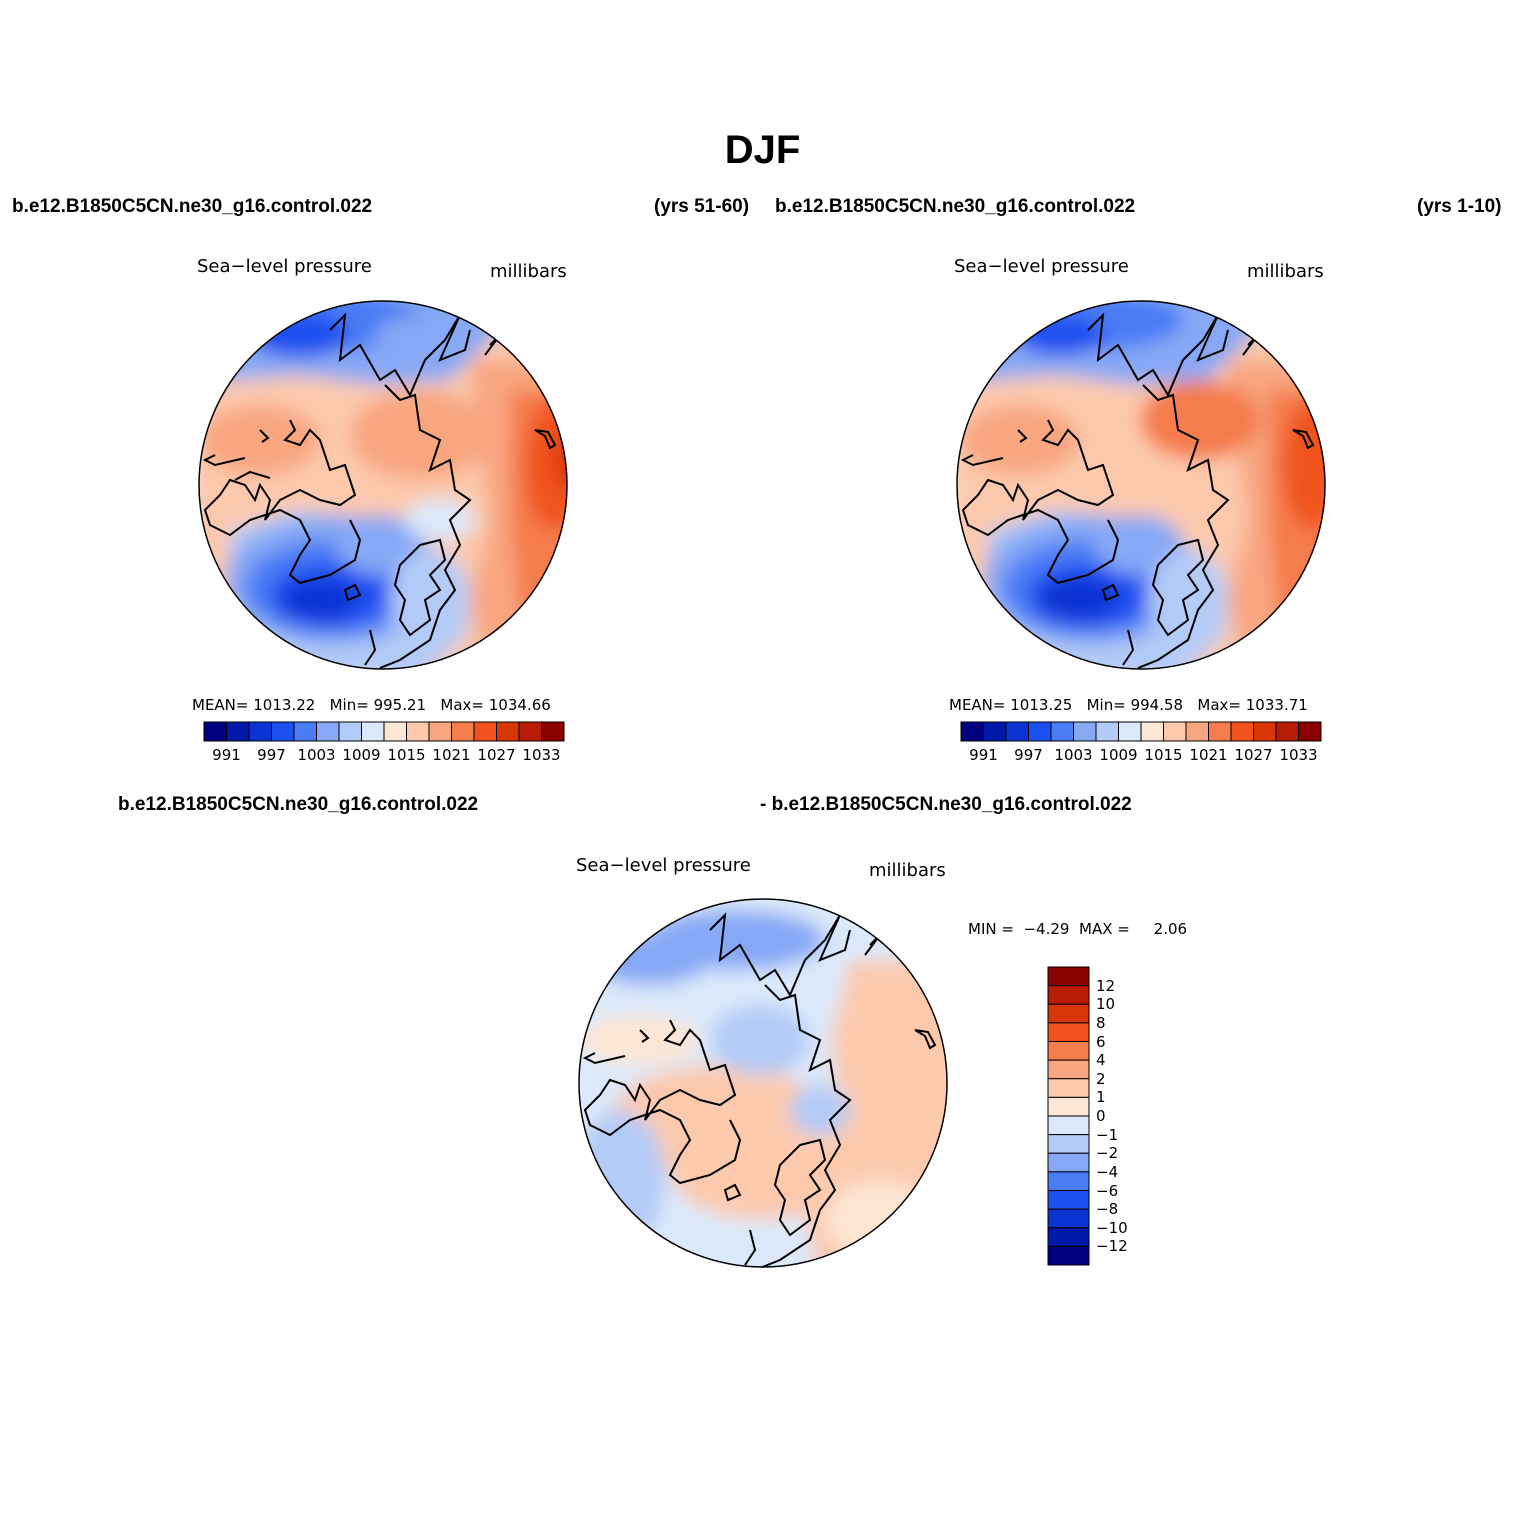 The width and height of the screenshot is (1525, 1525). What do you see at coordinates (763, 1083) in the screenshot?
I see `diff-map` at bounding box center [763, 1083].